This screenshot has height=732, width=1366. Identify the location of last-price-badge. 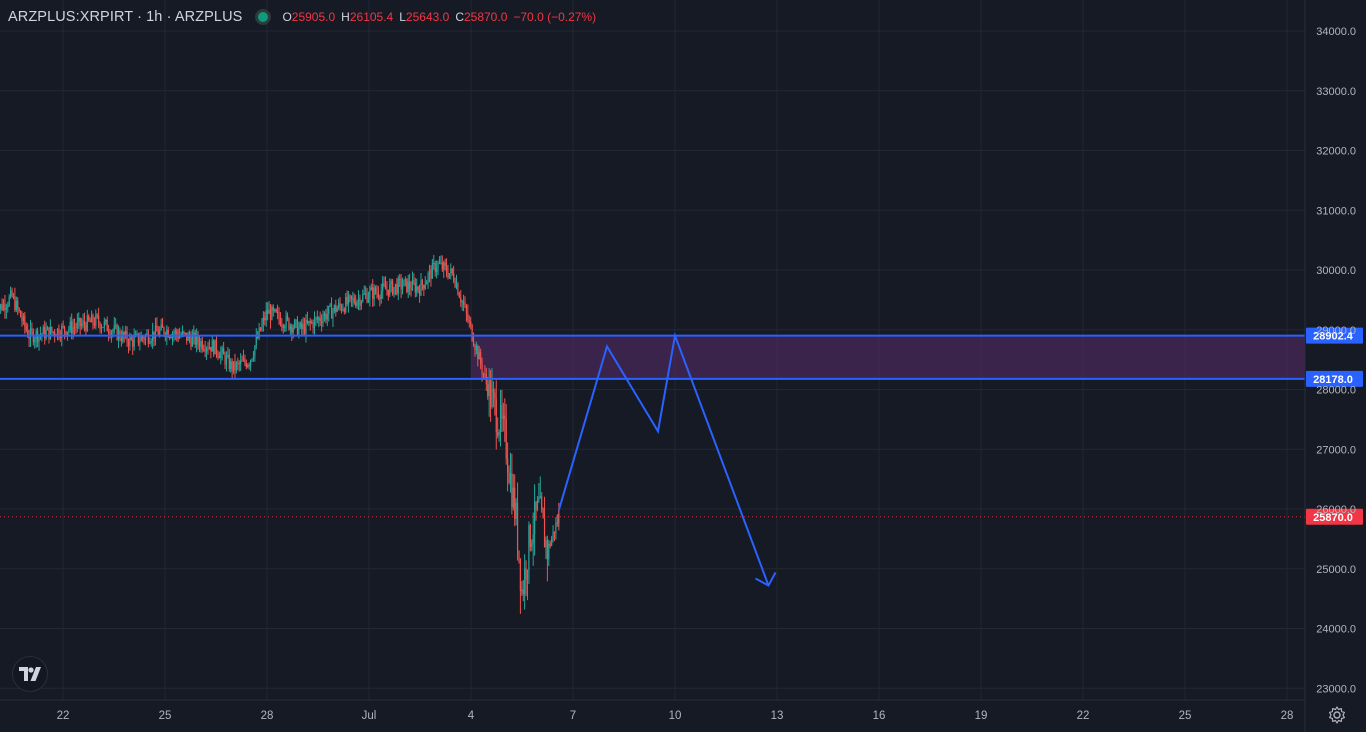
(1334, 516).